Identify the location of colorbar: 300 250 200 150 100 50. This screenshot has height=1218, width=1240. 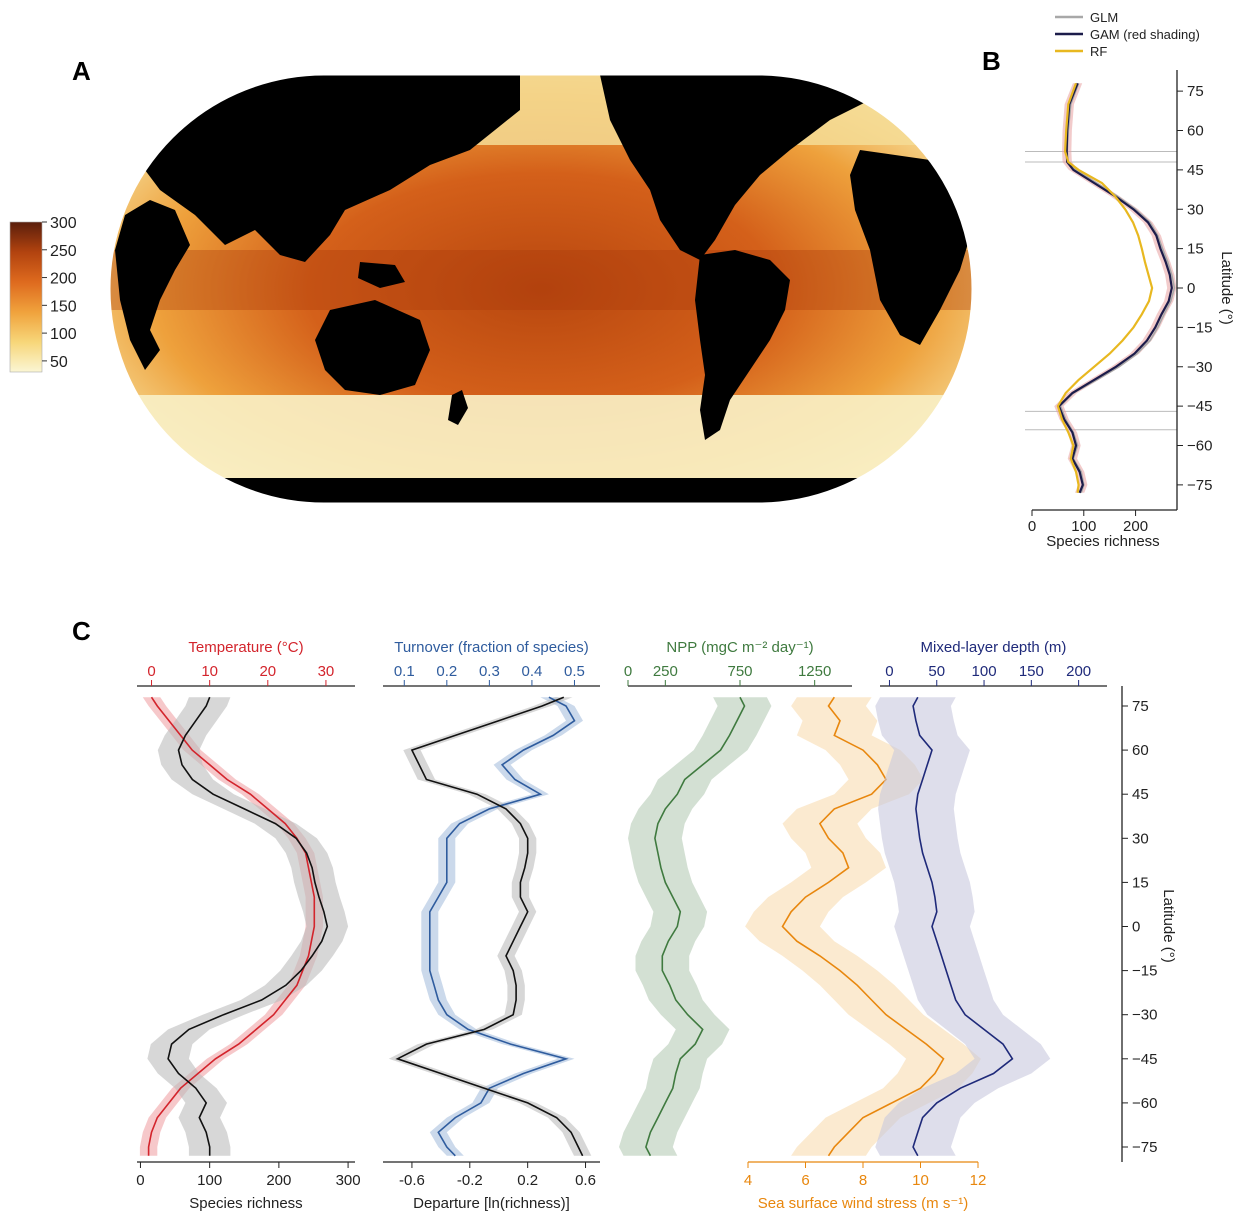
(43, 294).